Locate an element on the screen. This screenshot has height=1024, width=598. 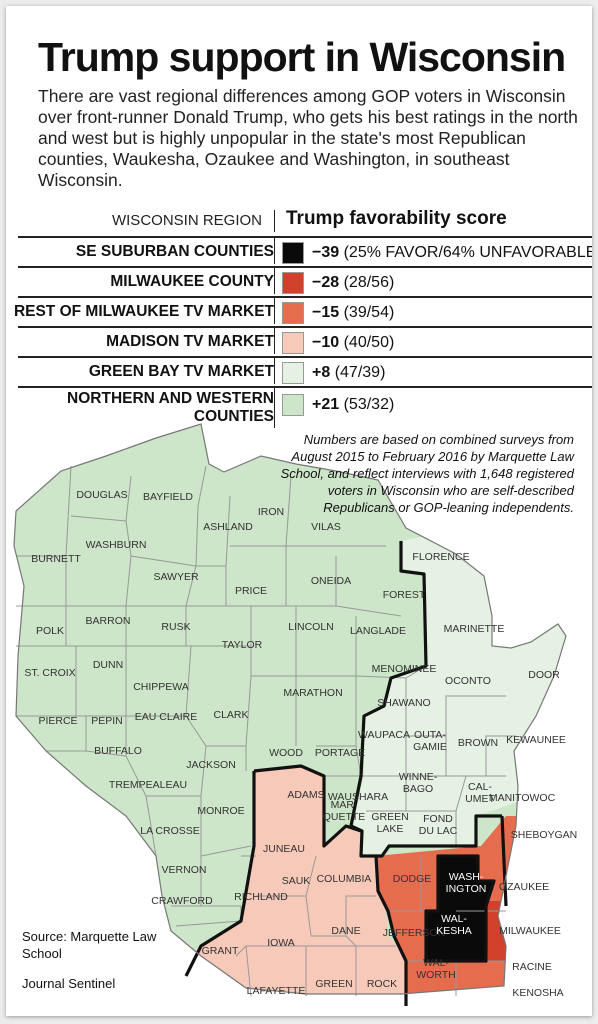
county-label-vernon: VERNON is located at coordinates (184, 870).